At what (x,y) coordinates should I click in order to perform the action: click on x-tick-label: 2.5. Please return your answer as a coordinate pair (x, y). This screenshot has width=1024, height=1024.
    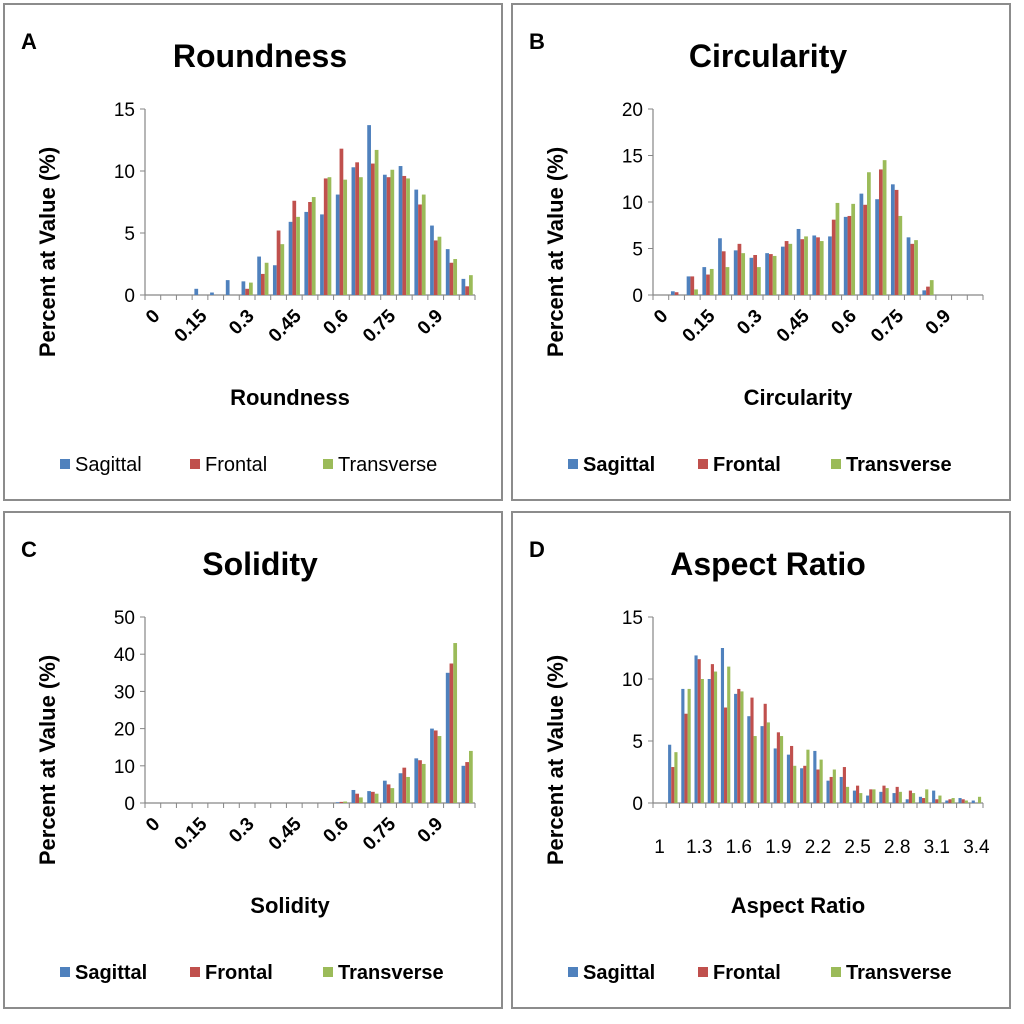
    Looking at the image, I should click on (857, 847).